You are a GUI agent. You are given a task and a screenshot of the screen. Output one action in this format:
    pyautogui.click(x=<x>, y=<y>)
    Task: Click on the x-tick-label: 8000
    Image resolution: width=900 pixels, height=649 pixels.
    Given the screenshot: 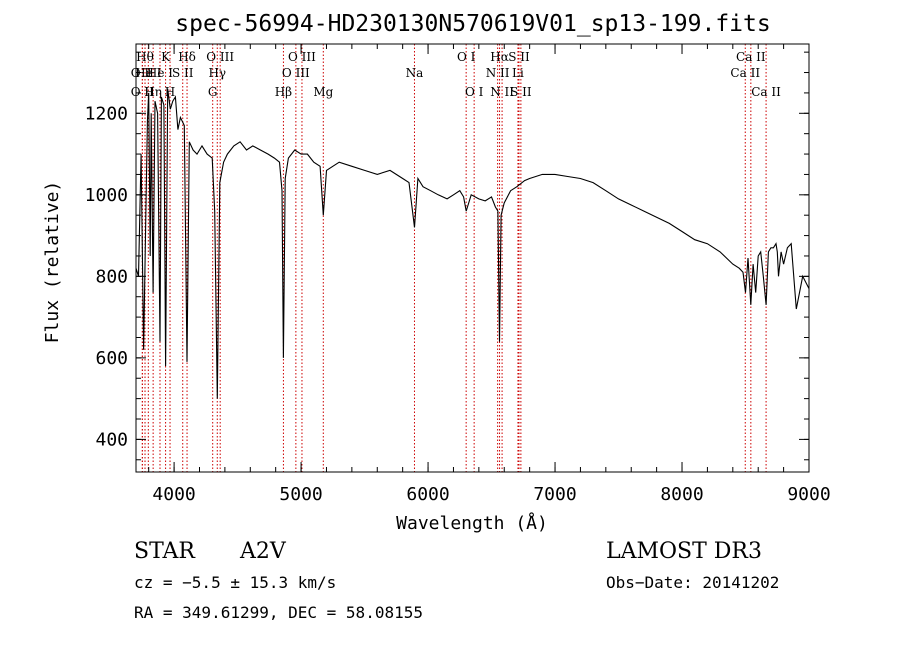 What is the action you would take?
    pyautogui.click(x=681, y=494)
    